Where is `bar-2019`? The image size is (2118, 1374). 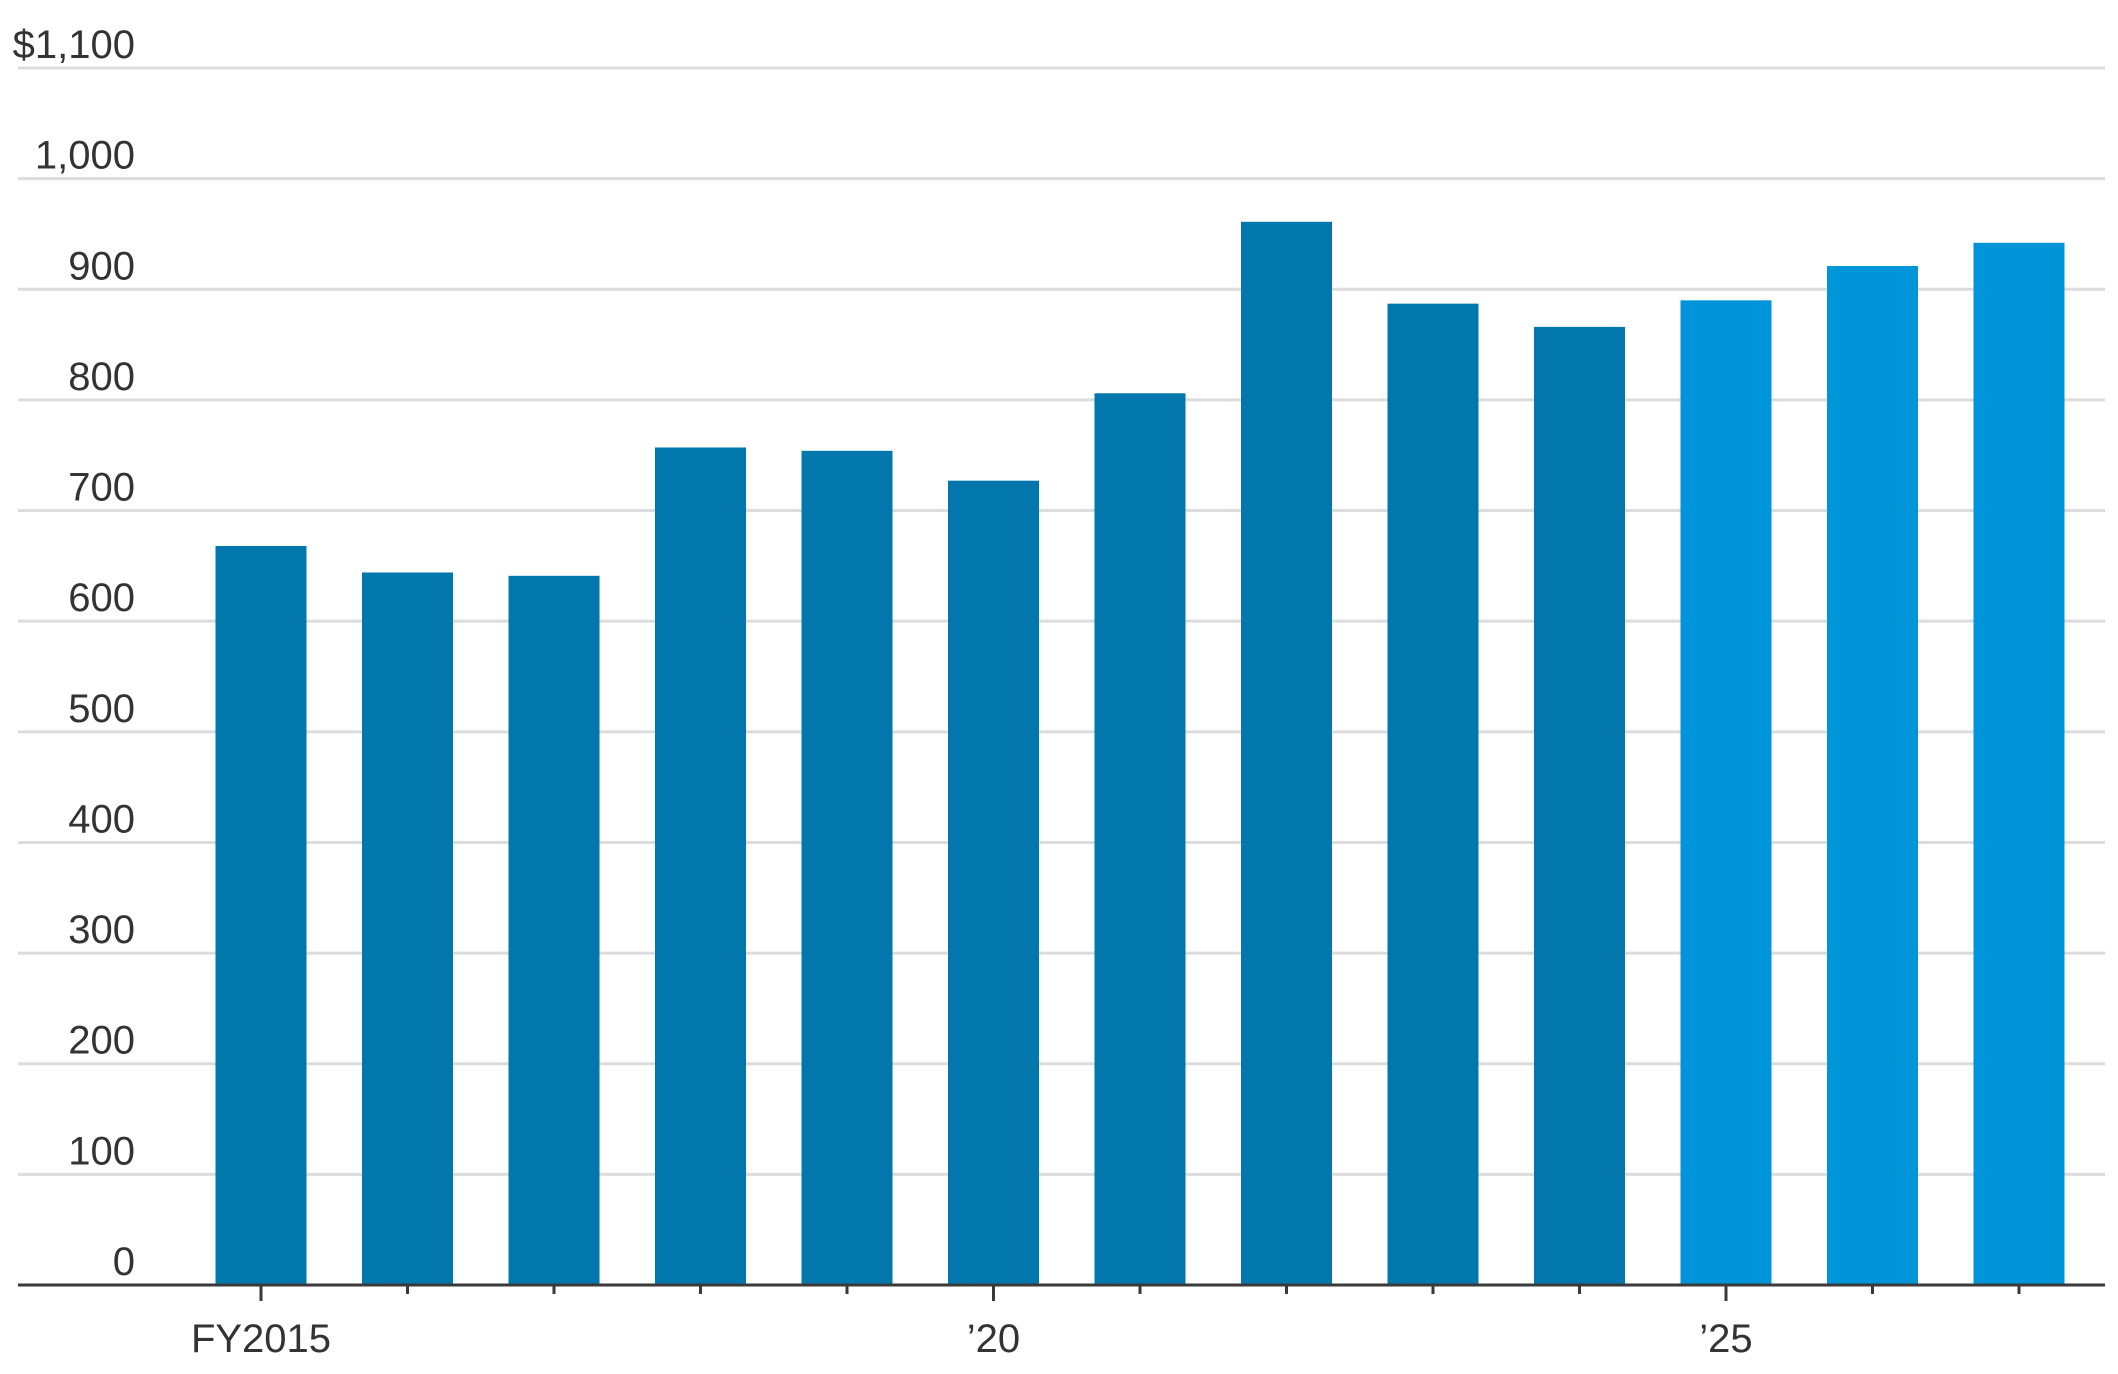
bar-2019 is located at coordinates (847, 867).